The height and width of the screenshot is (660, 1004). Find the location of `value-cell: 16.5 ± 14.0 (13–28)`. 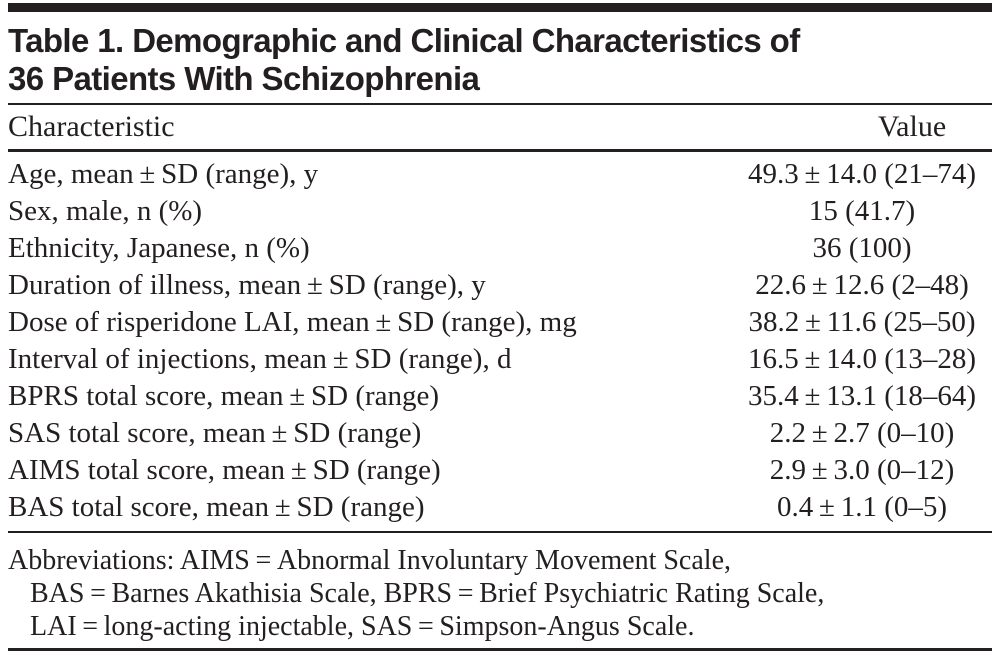

value-cell: 16.5 ± 14.0 (13–28) is located at coordinates (862, 359).